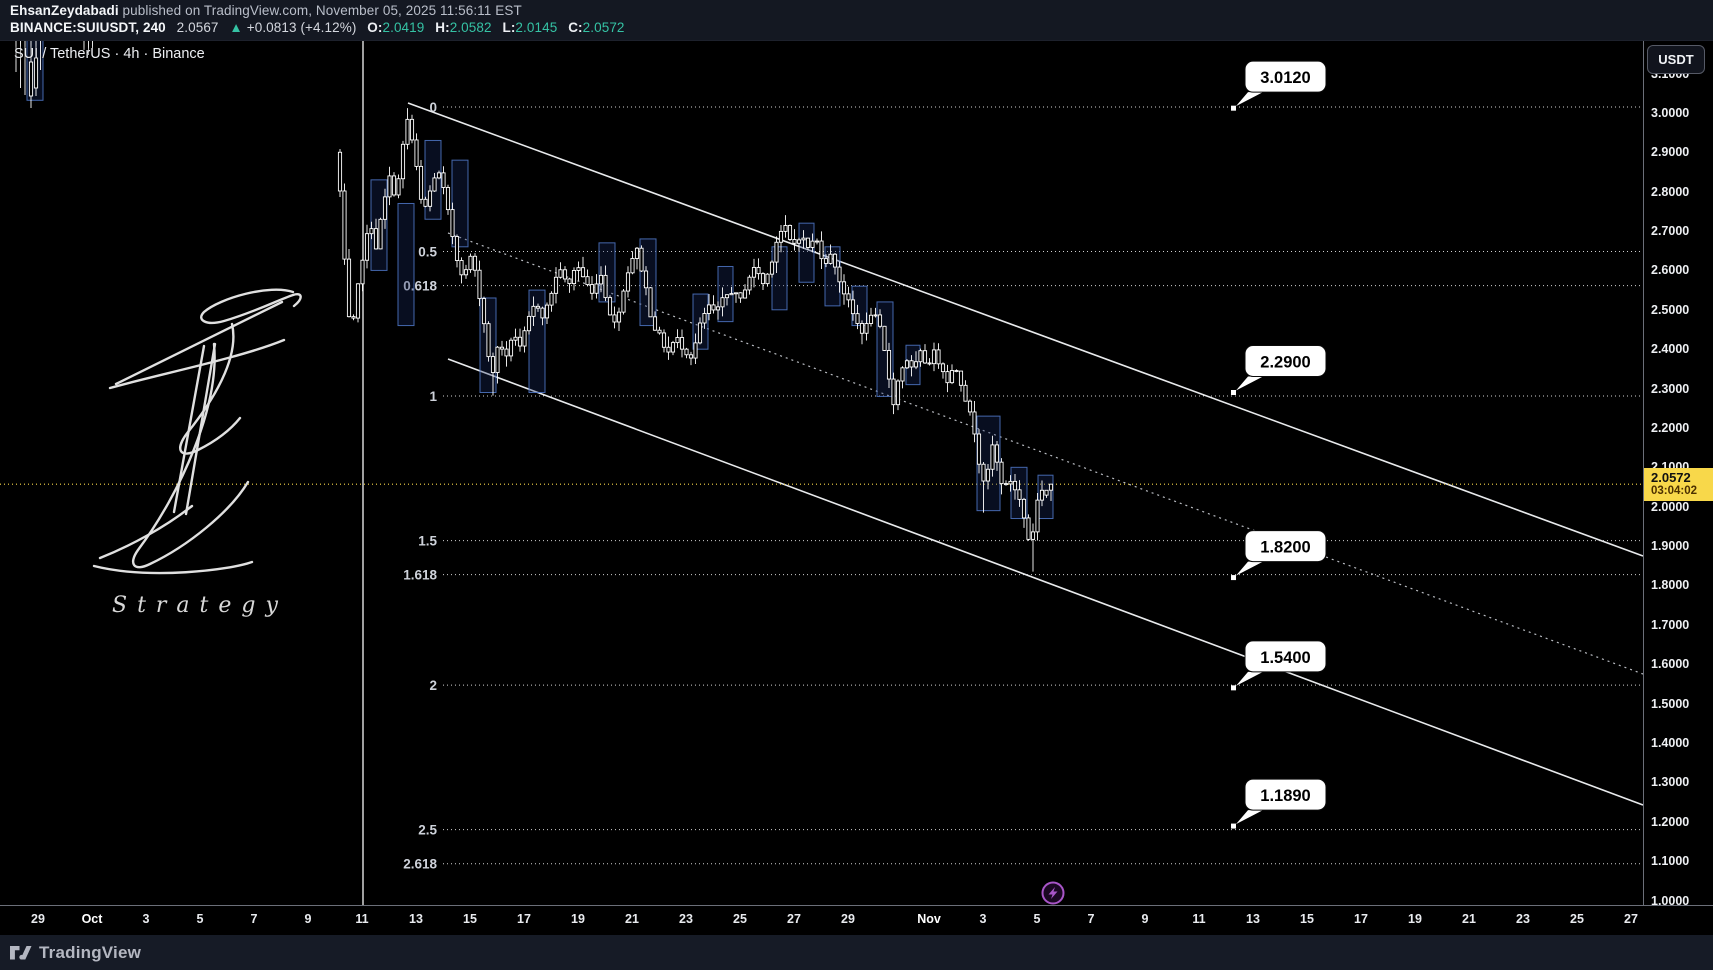 This screenshot has height=970, width=1713. I want to click on high-label: H:, so click(442, 27).